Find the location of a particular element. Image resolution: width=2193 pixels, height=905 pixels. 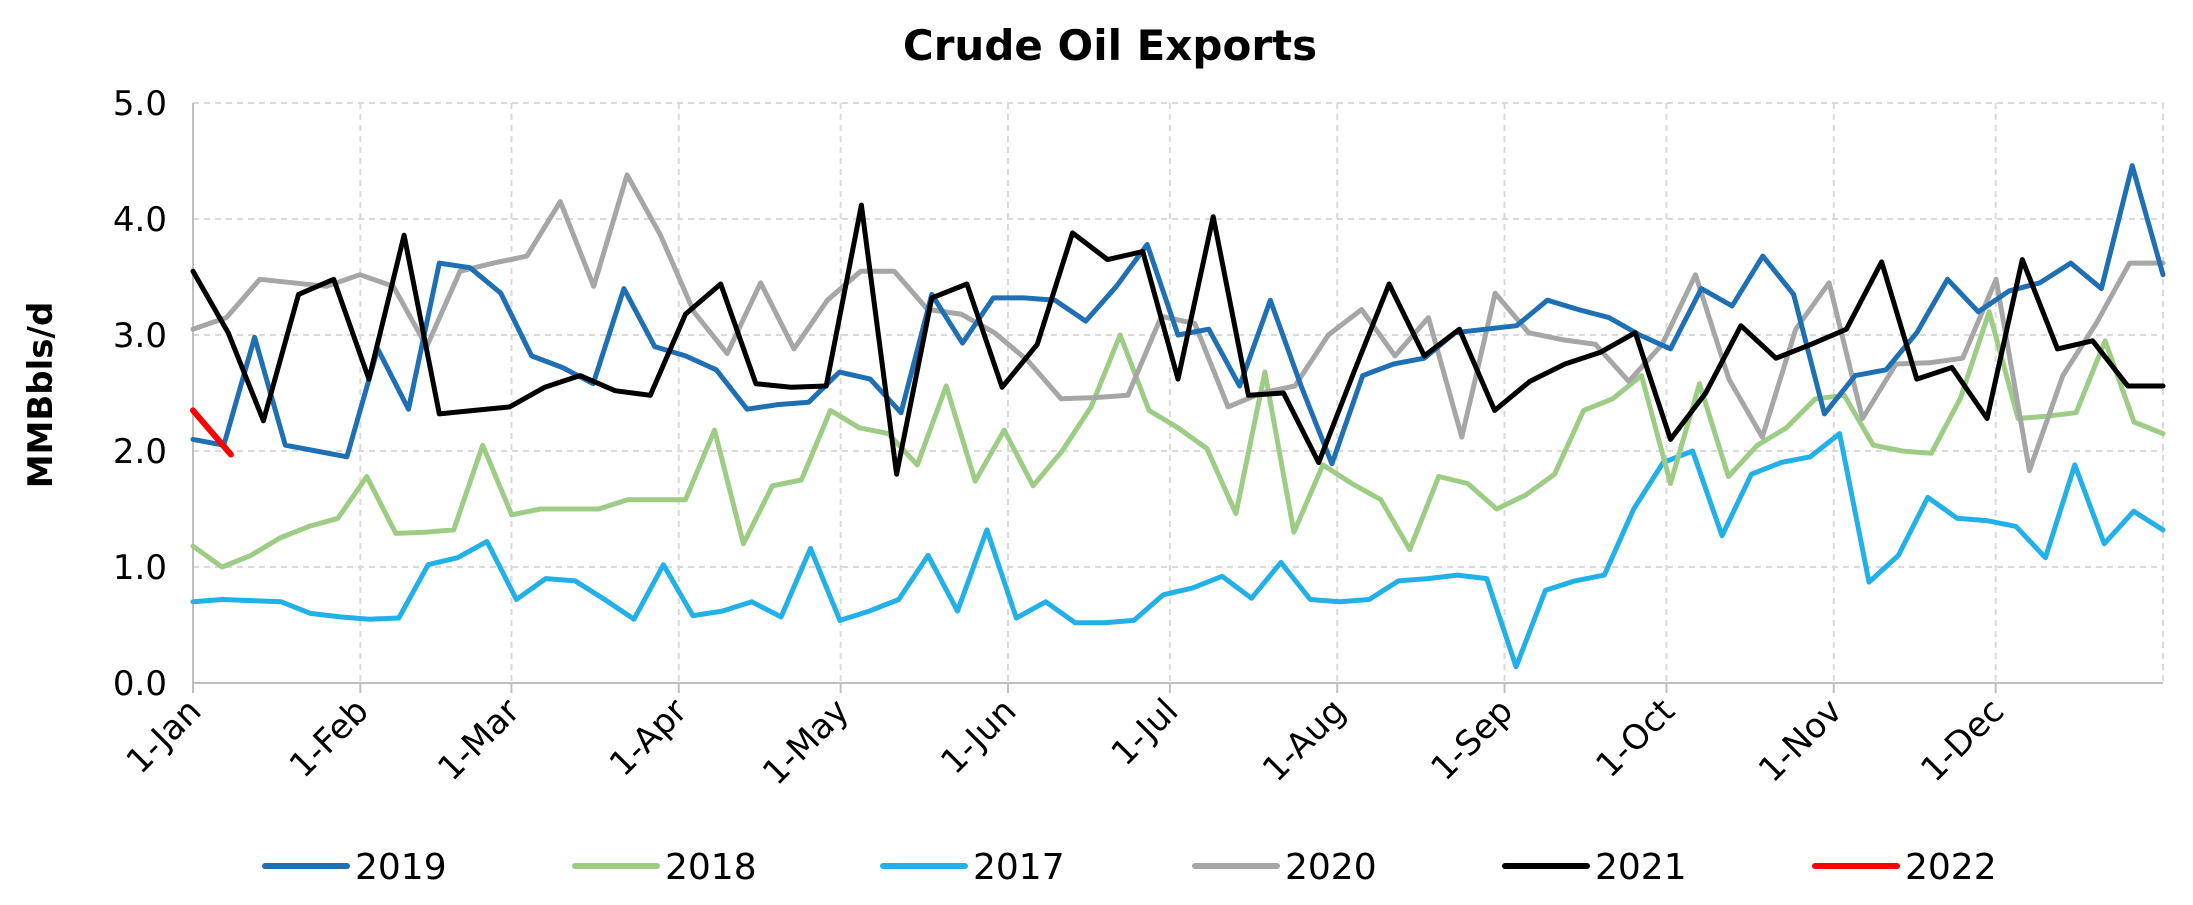

y-tick-label: 2.0 is located at coordinates (140, 452).